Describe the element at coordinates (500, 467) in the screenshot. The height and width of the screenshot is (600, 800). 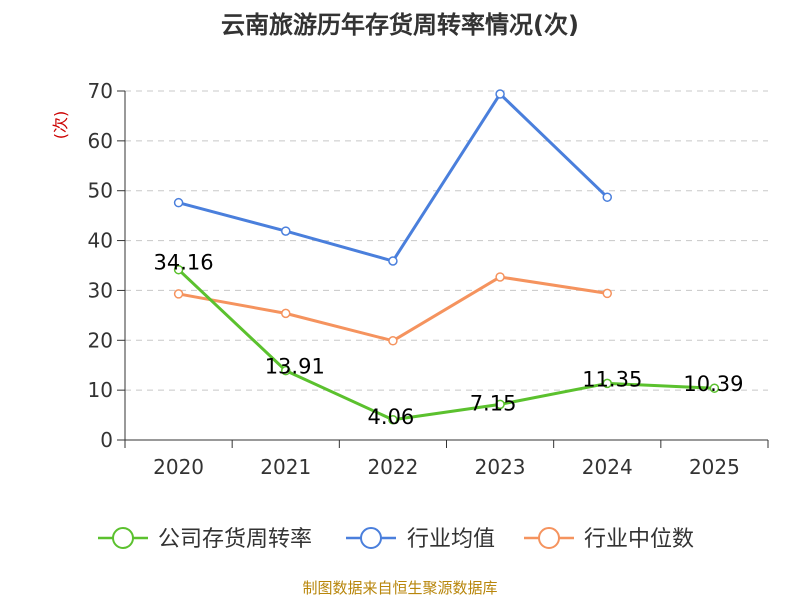
I see `x-tick-label: 2023` at that location.